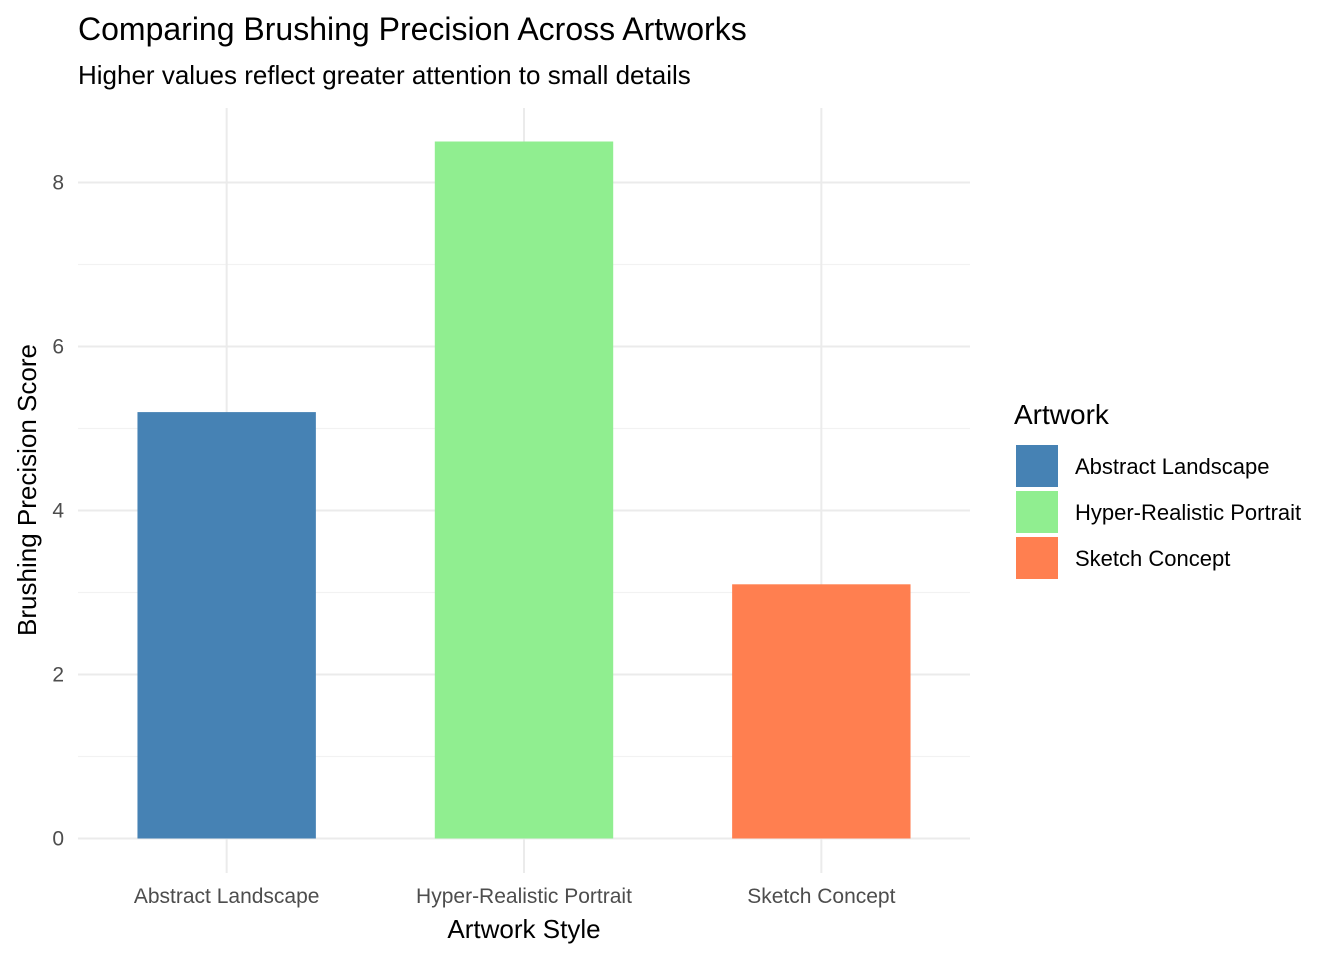 The height and width of the screenshot is (960, 1344). I want to click on y-tick-label: 0, so click(58, 839).